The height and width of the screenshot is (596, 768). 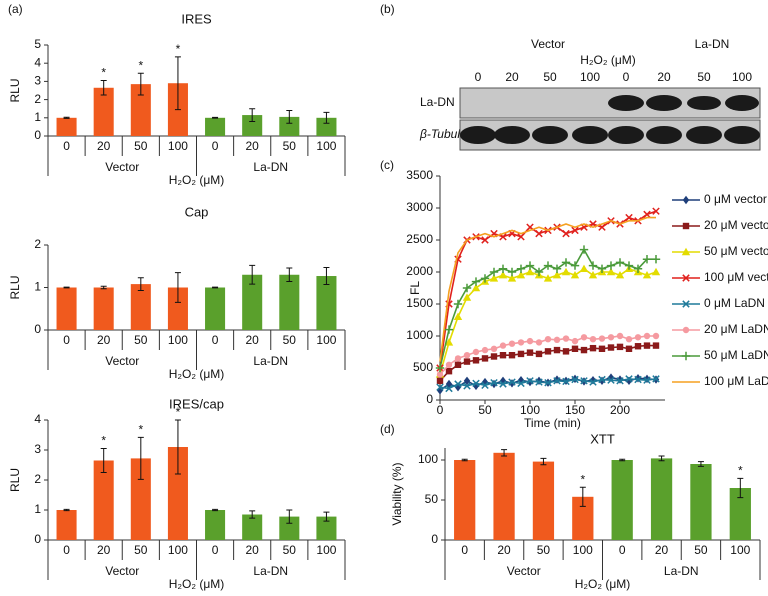 I want to click on x-axis-label: Time (min), so click(x=552, y=423).